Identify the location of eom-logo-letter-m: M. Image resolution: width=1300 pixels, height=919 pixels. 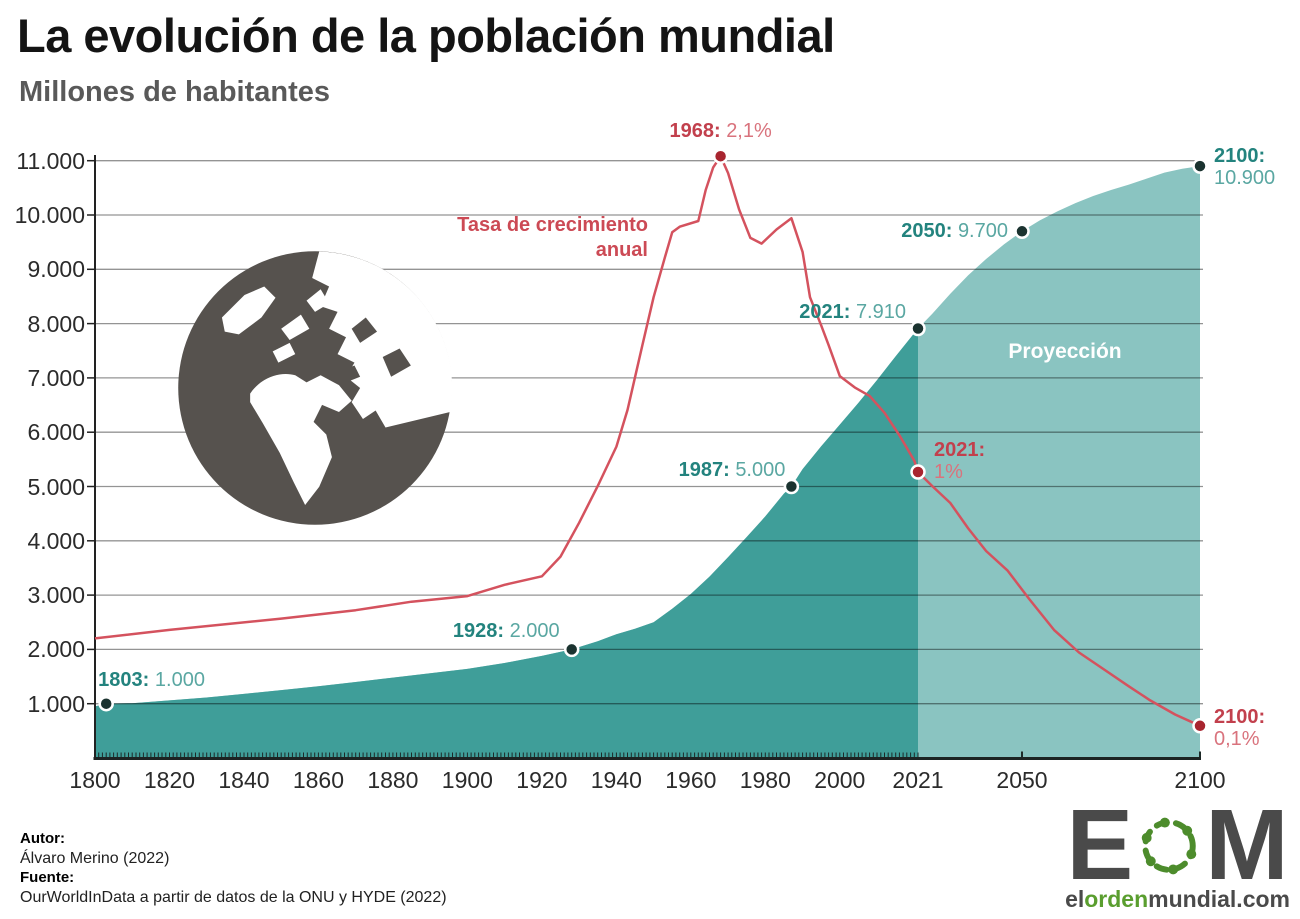
(1247, 845).